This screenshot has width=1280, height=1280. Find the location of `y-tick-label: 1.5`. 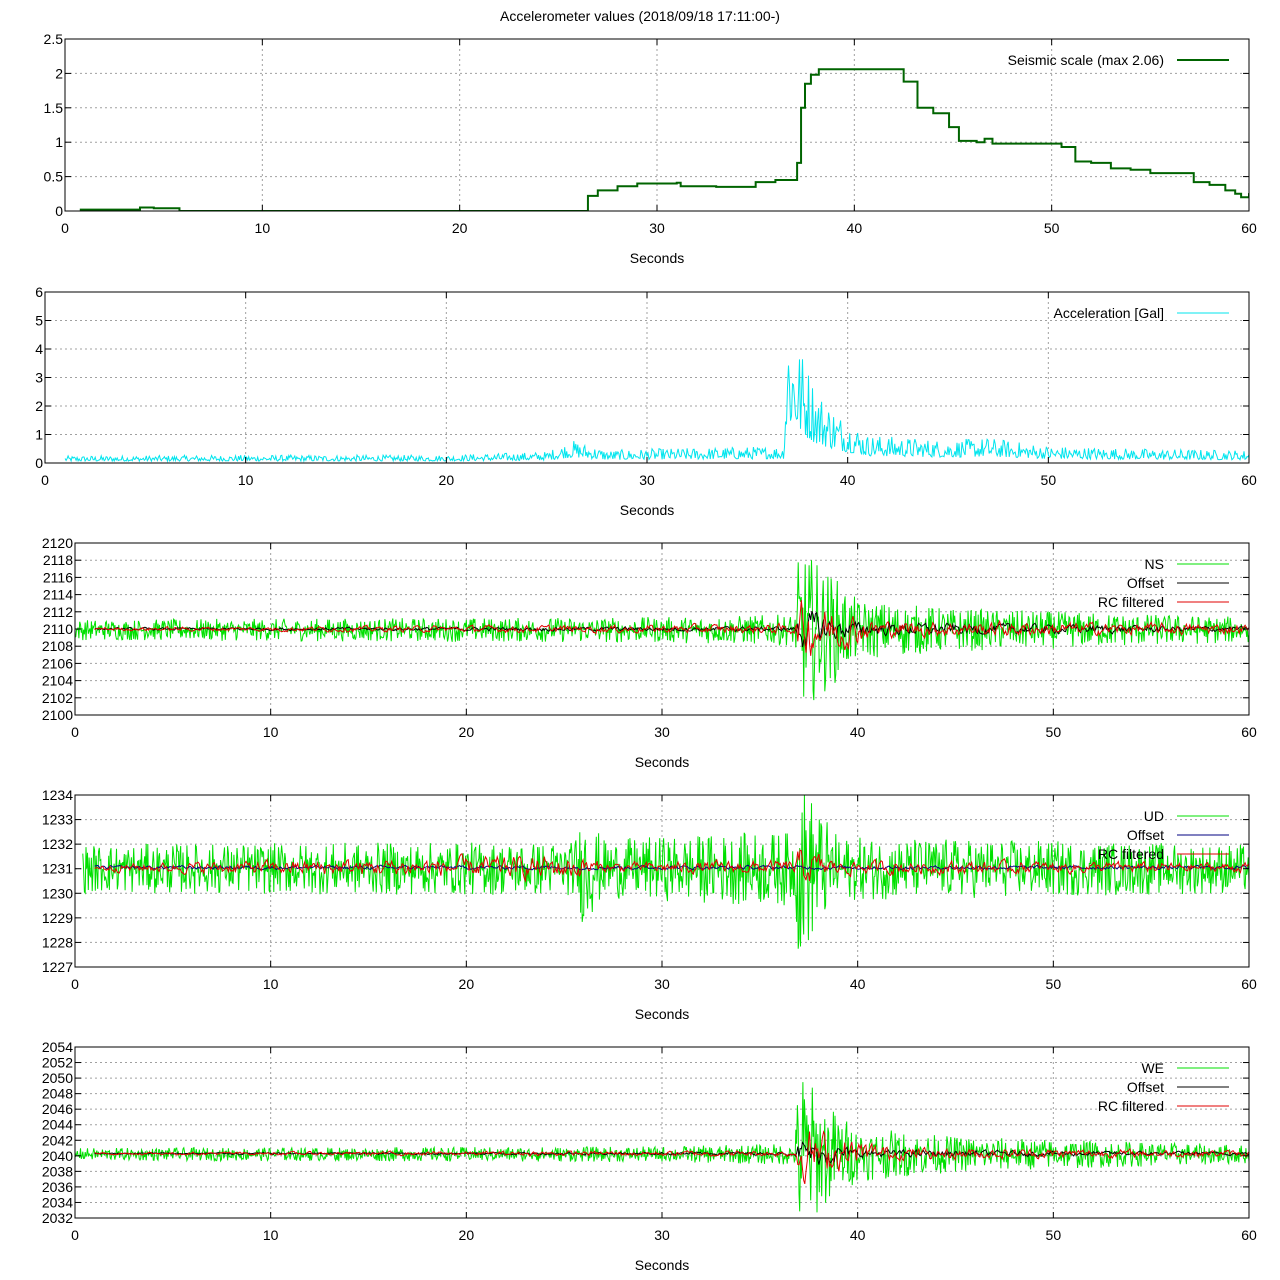

y-tick-label: 1.5 is located at coordinates (54, 108).